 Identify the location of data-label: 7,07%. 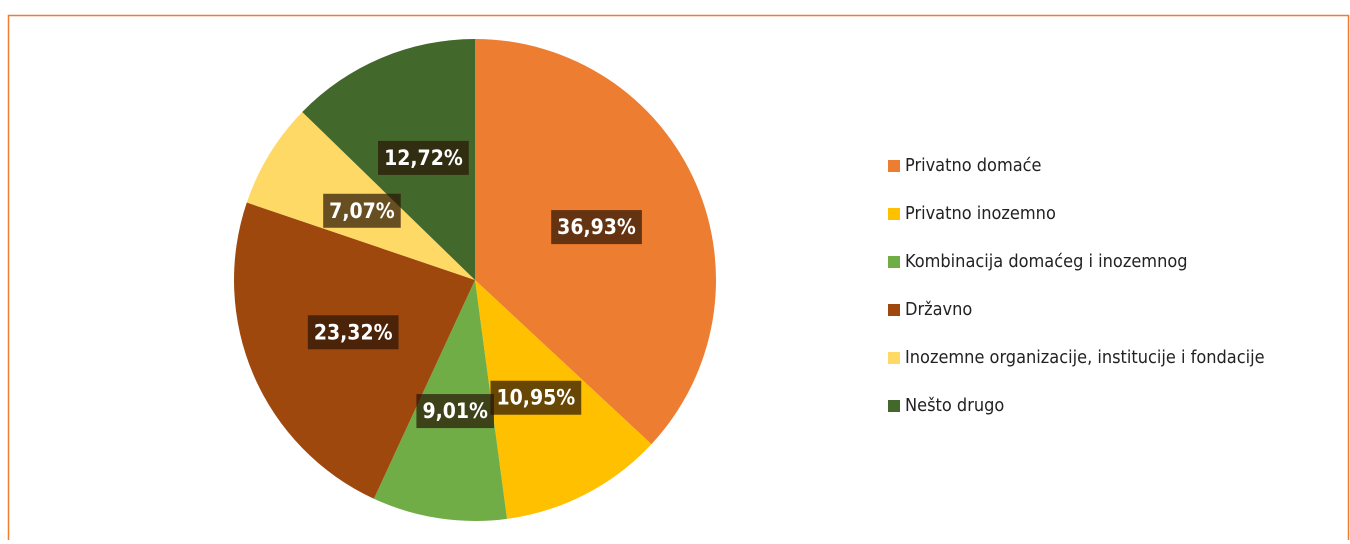
(362, 211).